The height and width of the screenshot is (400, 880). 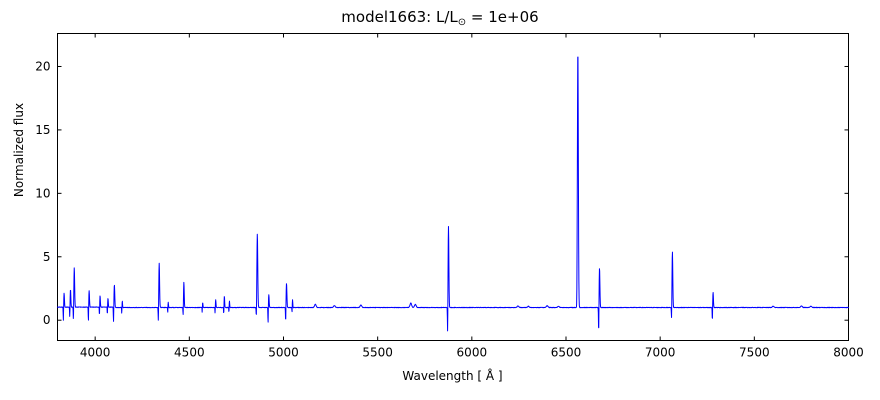 What do you see at coordinates (660, 353) in the screenshot?
I see `x-tick-label: 7000` at bounding box center [660, 353].